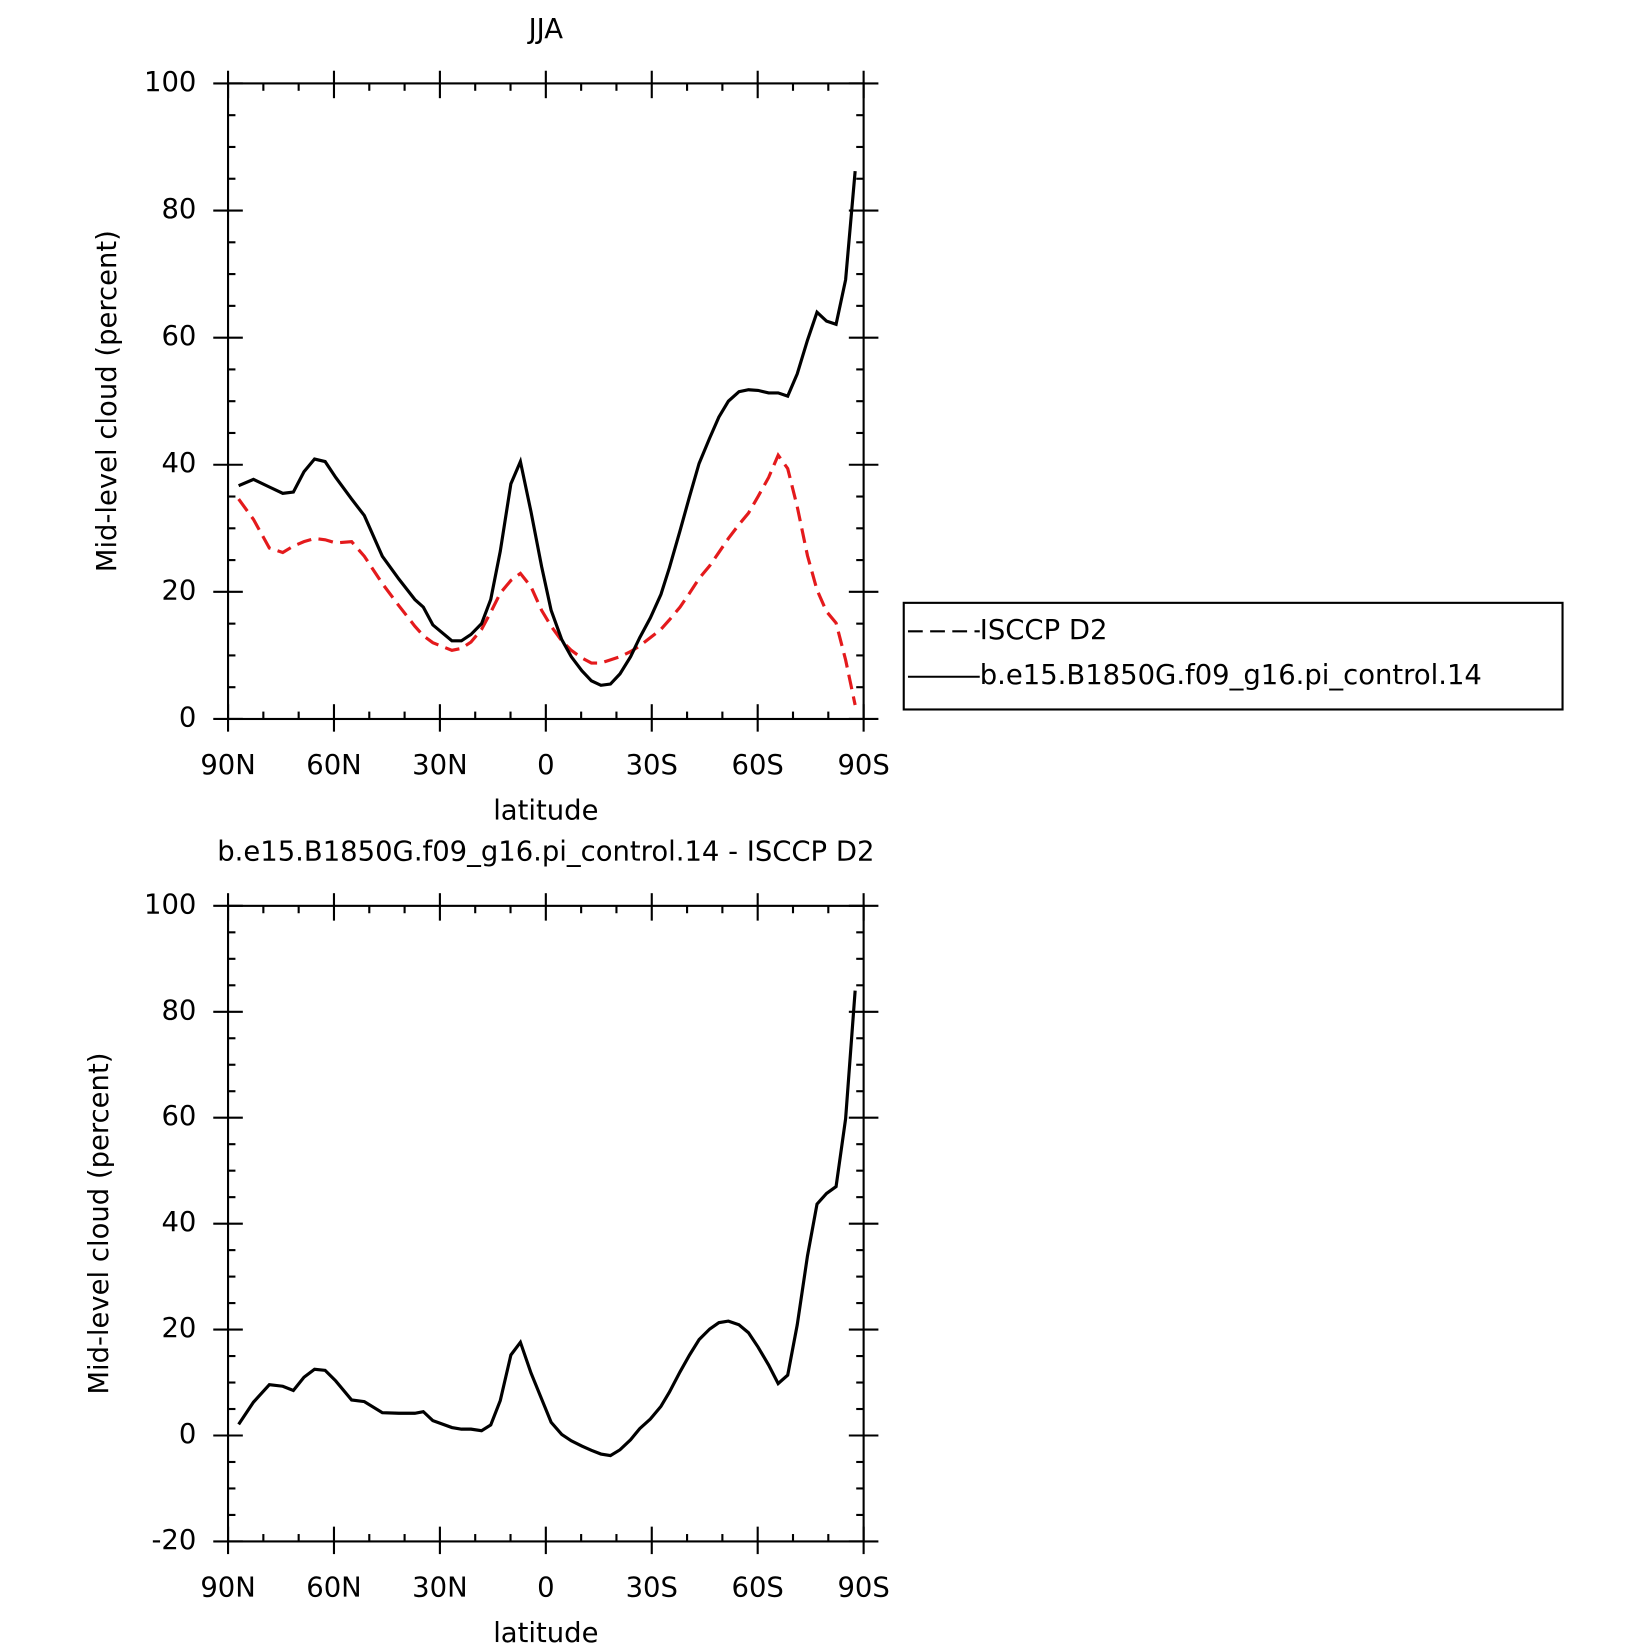 The width and height of the screenshot is (1647, 1647). I want to click on legend-box, so click(1233, 656).